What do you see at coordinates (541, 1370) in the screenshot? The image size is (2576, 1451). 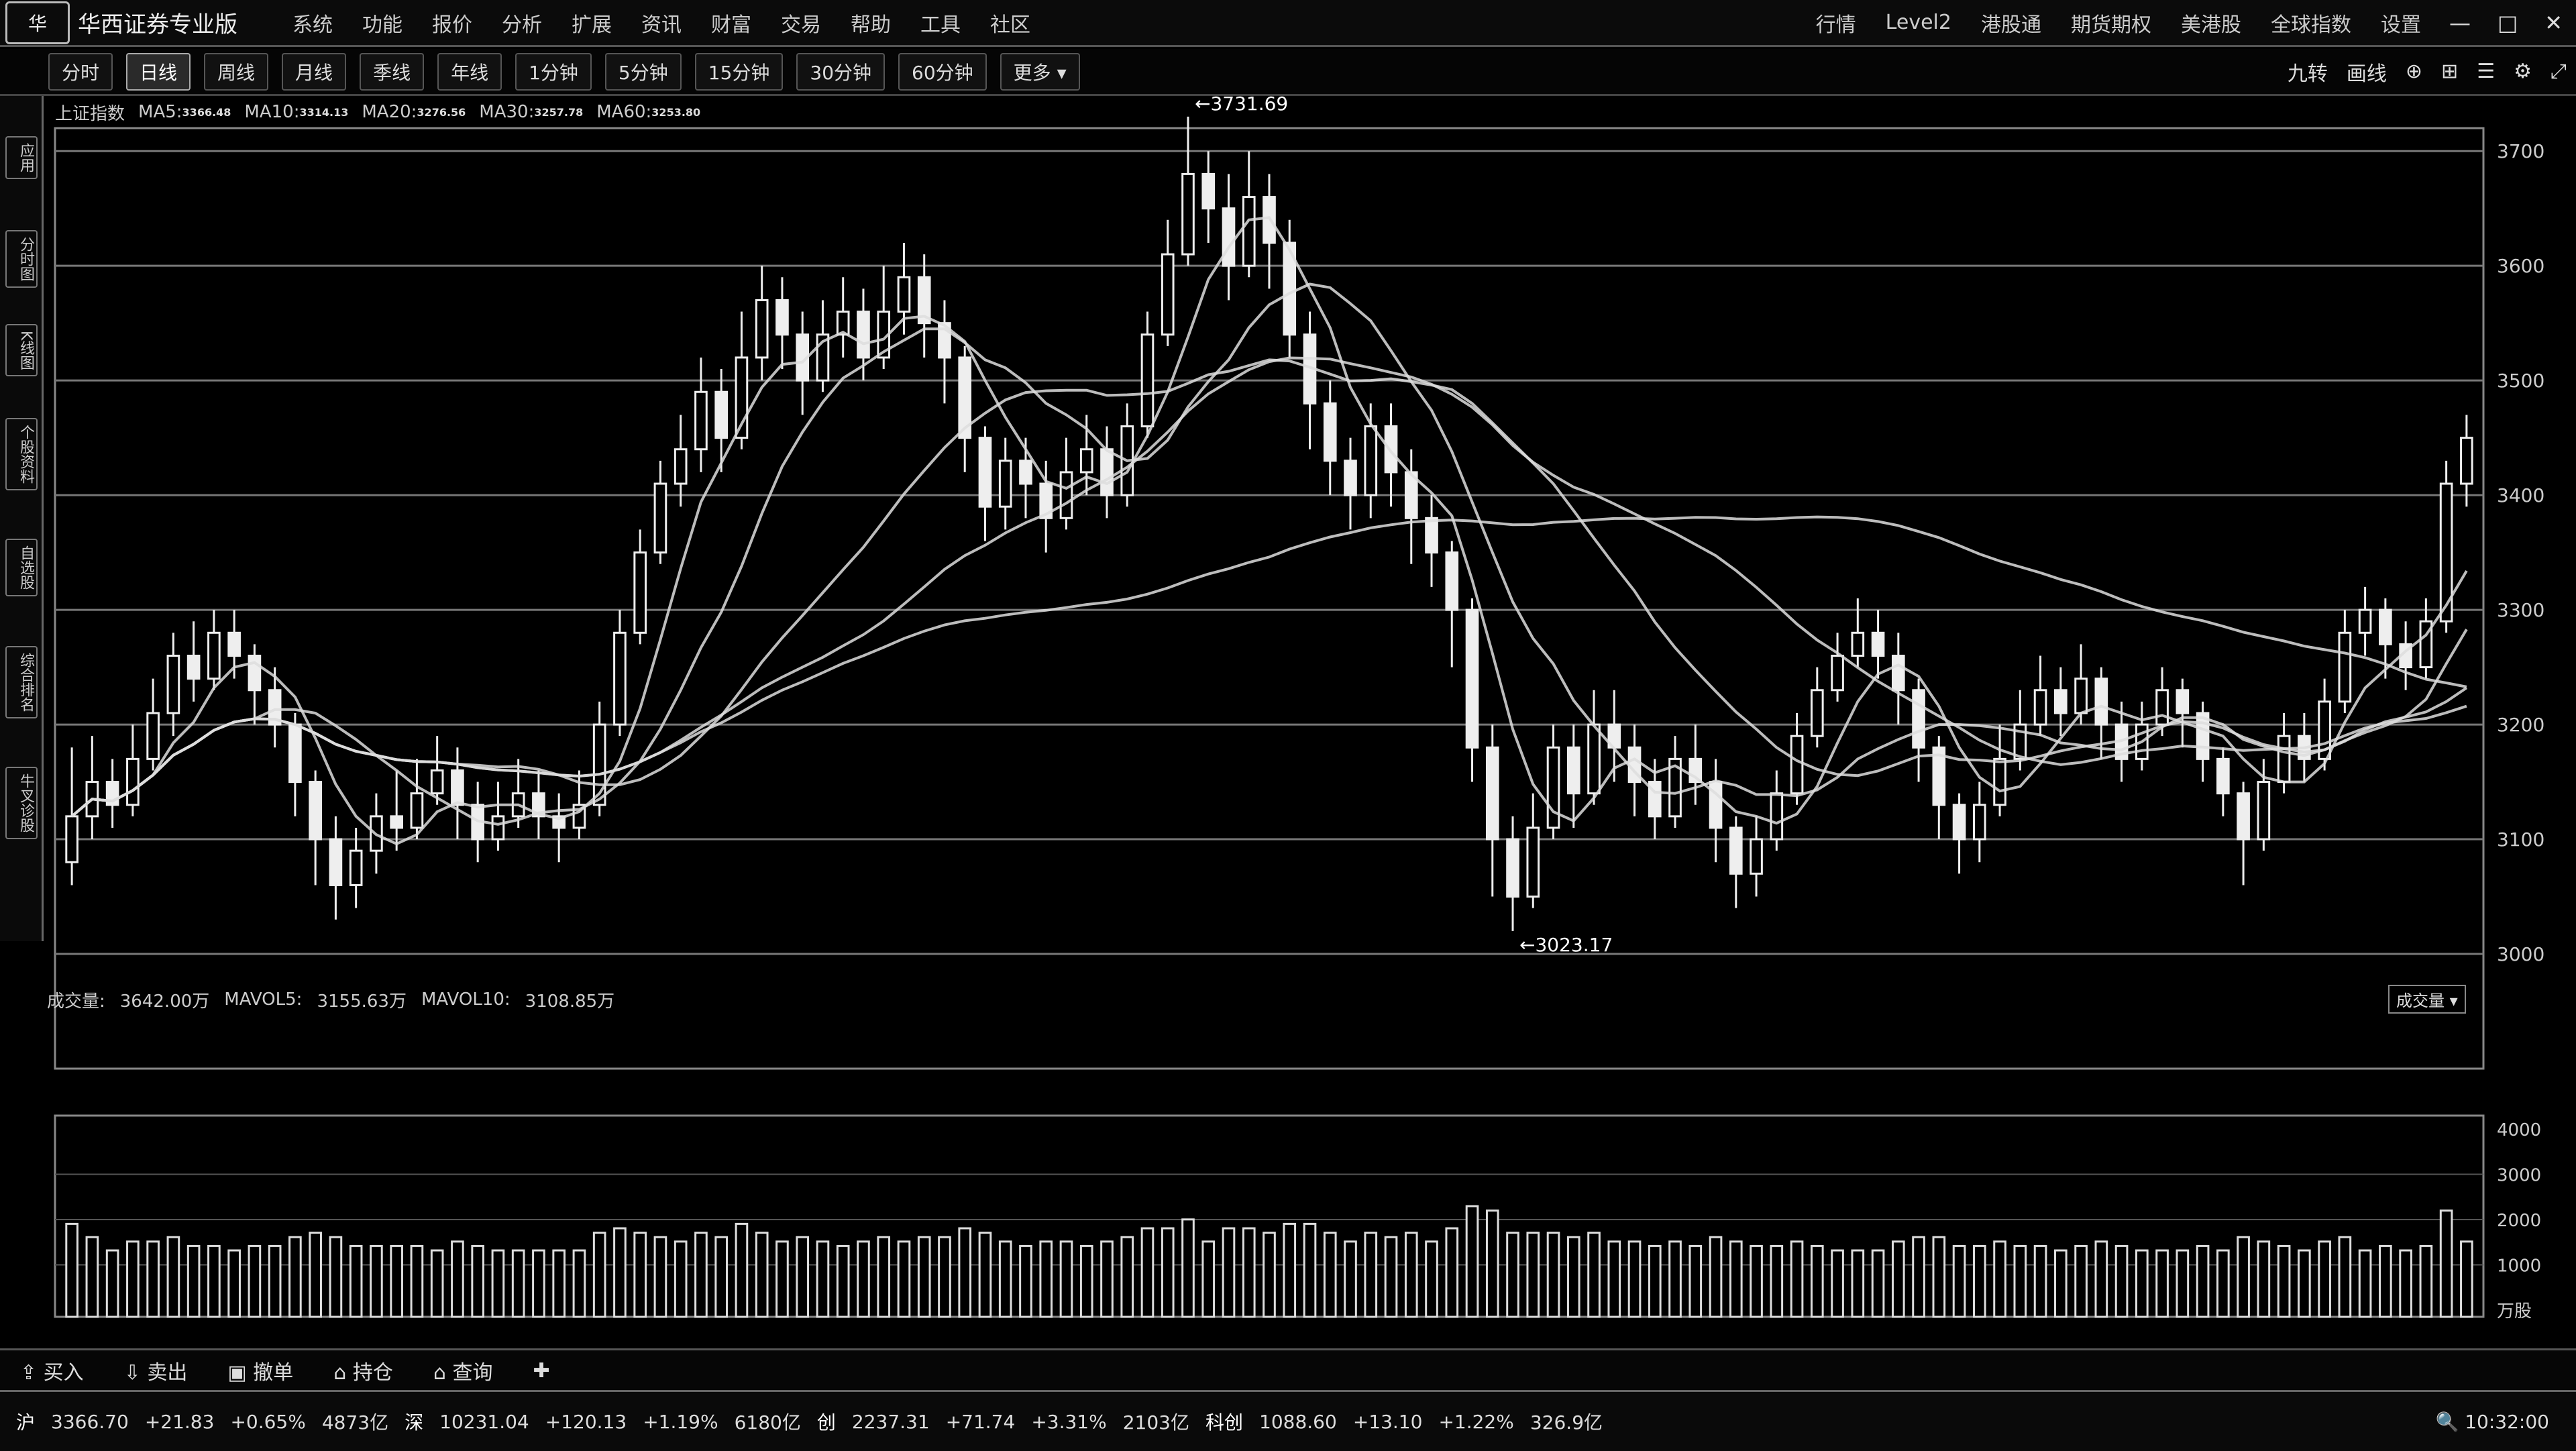 I see `add-icon: ✚` at bounding box center [541, 1370].